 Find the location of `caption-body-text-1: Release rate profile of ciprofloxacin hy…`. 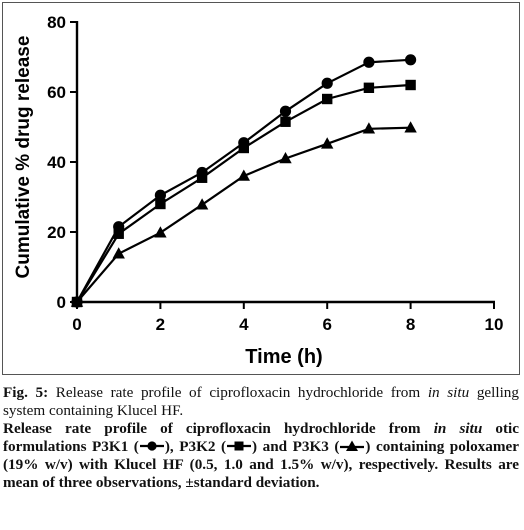

caption-body-text-1: Release rate profile of ciprofloxacin hy… is located at coordinates (212, 428).